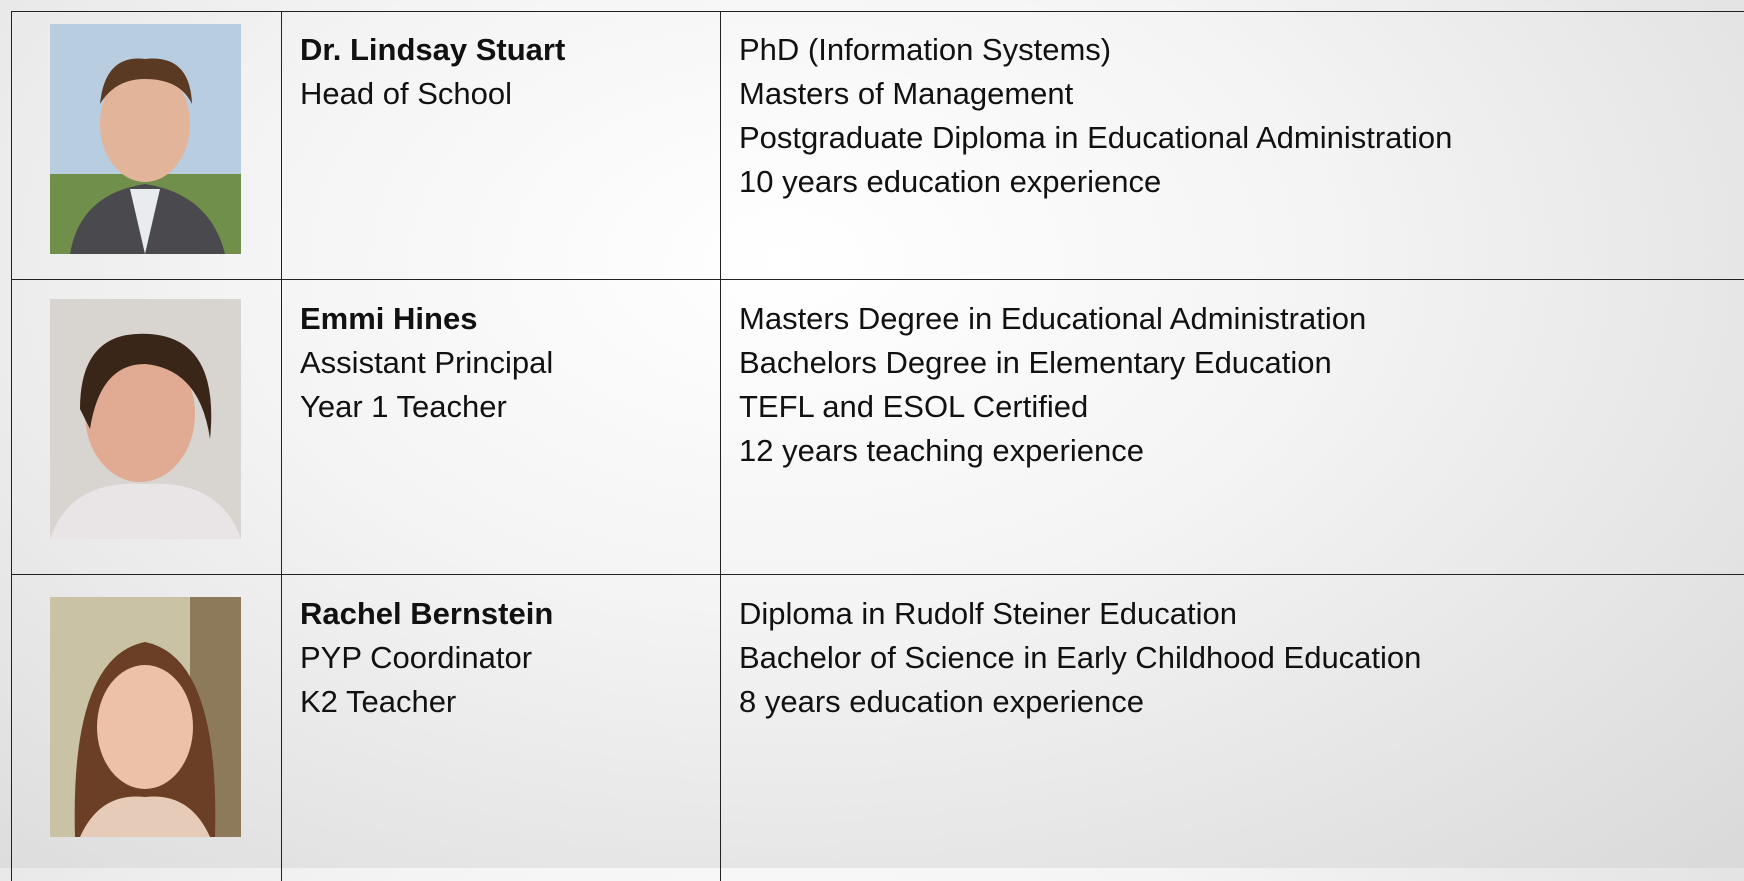 This screenshot has width=1744, height=881. I want to click on staff-role: PYP Coordinator, so click(416, 657).